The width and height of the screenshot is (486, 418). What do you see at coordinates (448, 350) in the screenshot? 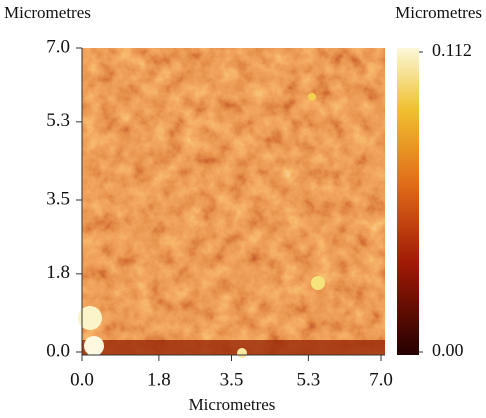
I see `colorbar-tick-label: 0.00` at bounding box center [448, 350].